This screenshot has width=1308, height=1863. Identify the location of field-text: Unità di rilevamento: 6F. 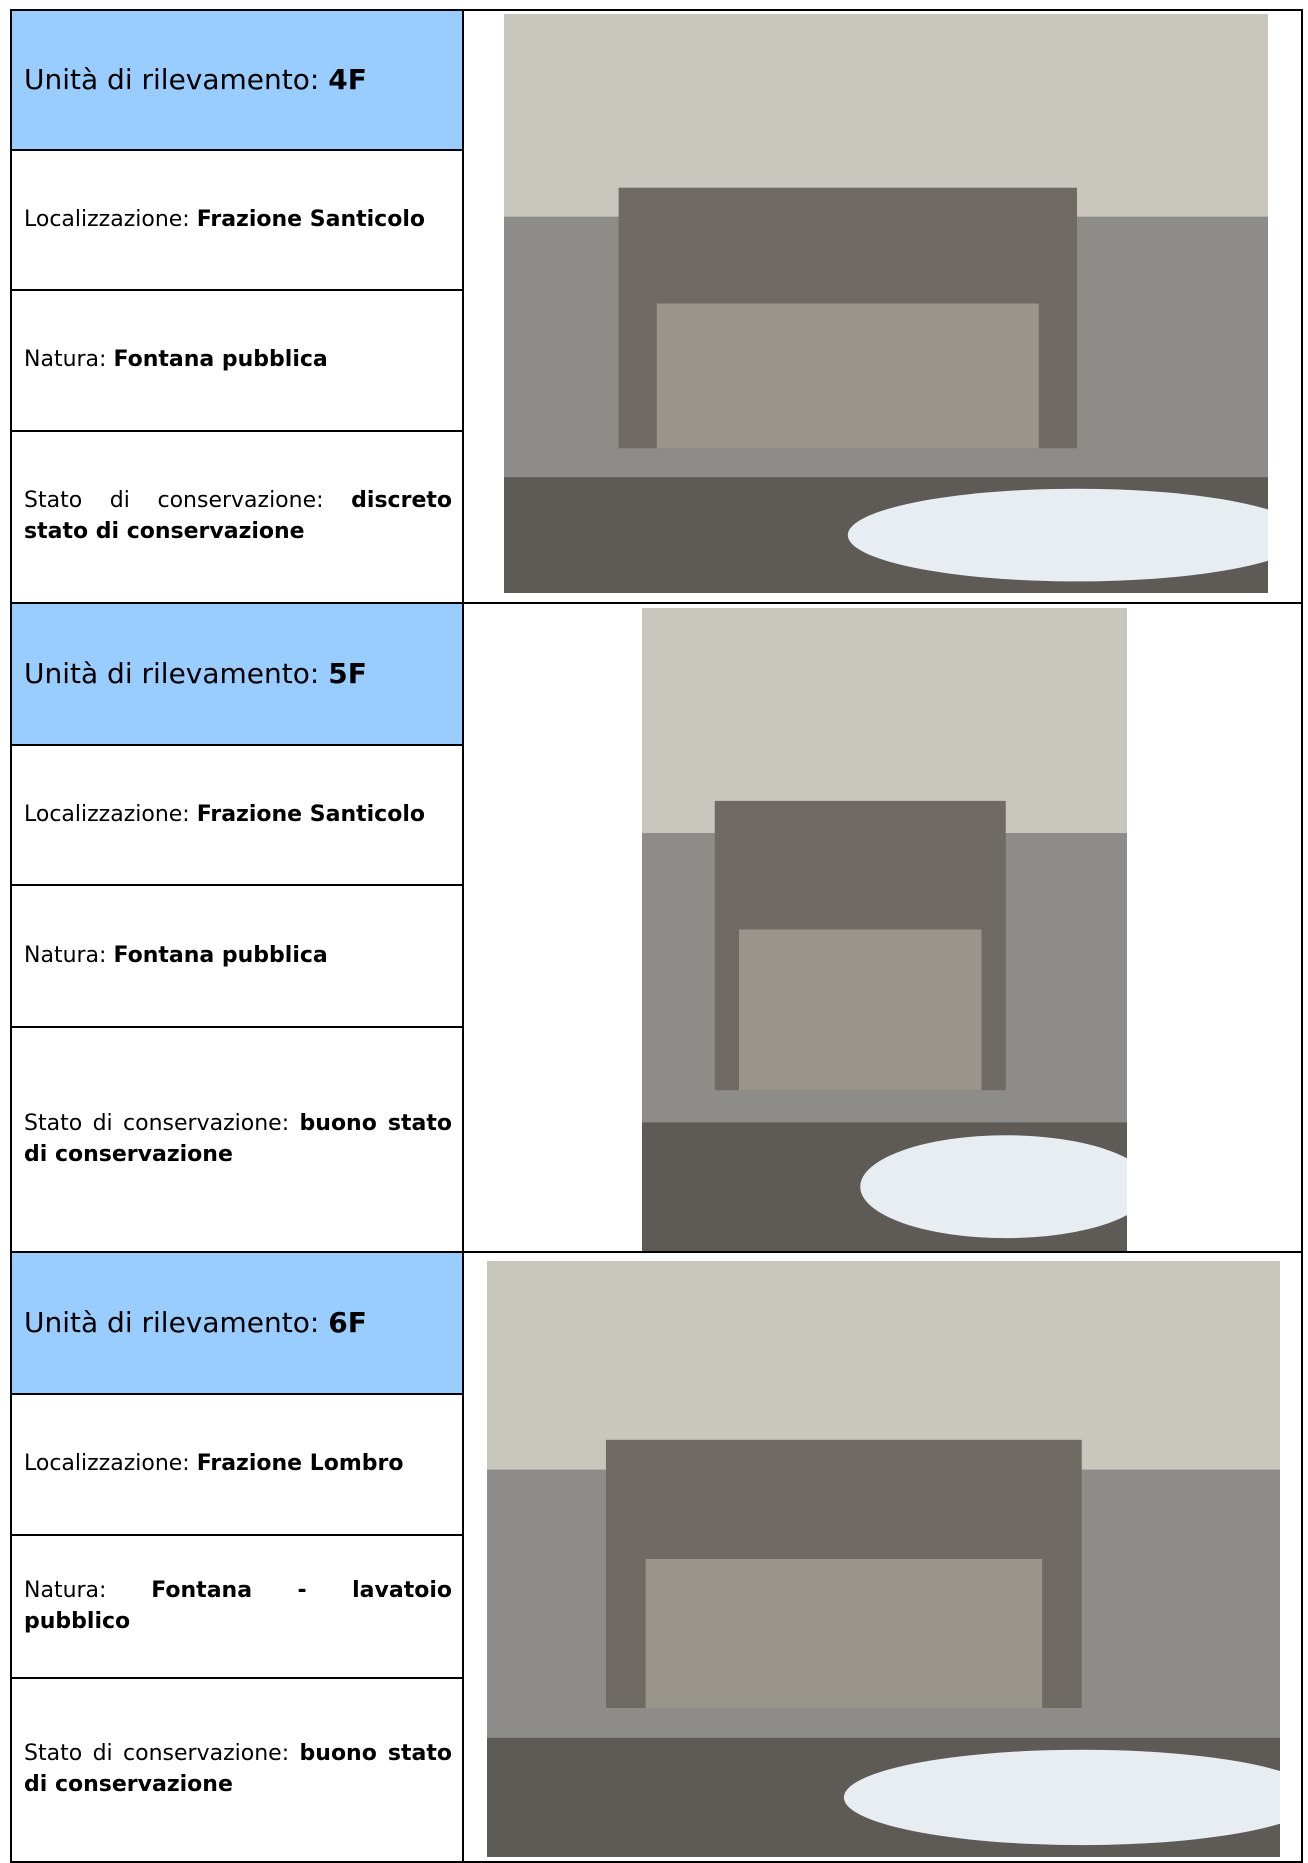
(238, 1322).